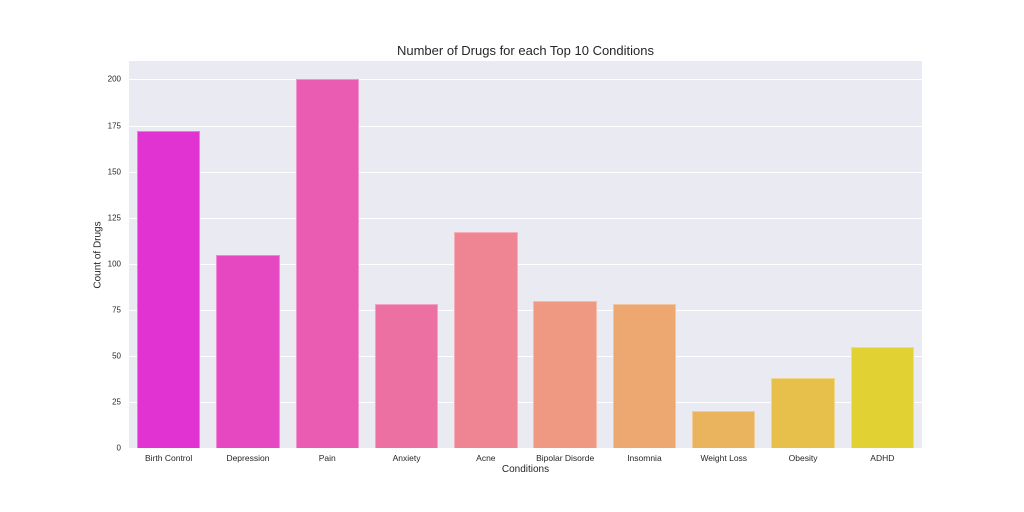  What do you see at coordinates (114, 79) in the screenshot?
I see `y-tick-label: 200` at bounding box center [114, 79].